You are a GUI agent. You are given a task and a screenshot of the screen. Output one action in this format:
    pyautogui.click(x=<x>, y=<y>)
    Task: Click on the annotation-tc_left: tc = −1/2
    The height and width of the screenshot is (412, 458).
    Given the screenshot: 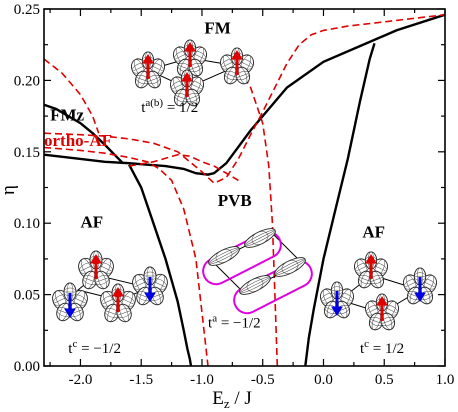 What is the action you would take?
    pyautogui.click(x=94, y=347)
    